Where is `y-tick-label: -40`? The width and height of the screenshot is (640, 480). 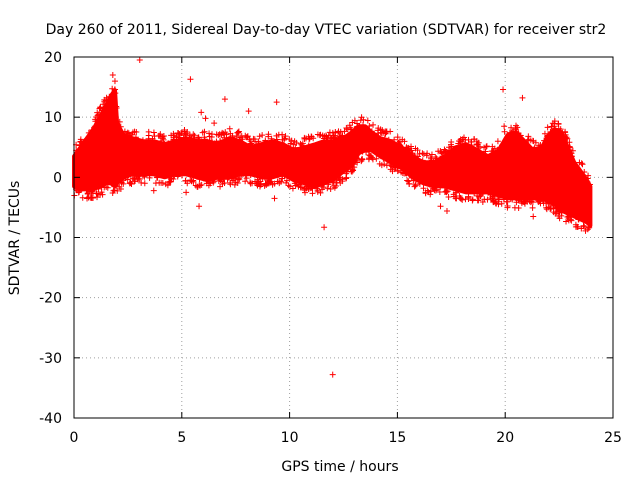 y-tick-label: -40 is located at coordinates (50, 419).